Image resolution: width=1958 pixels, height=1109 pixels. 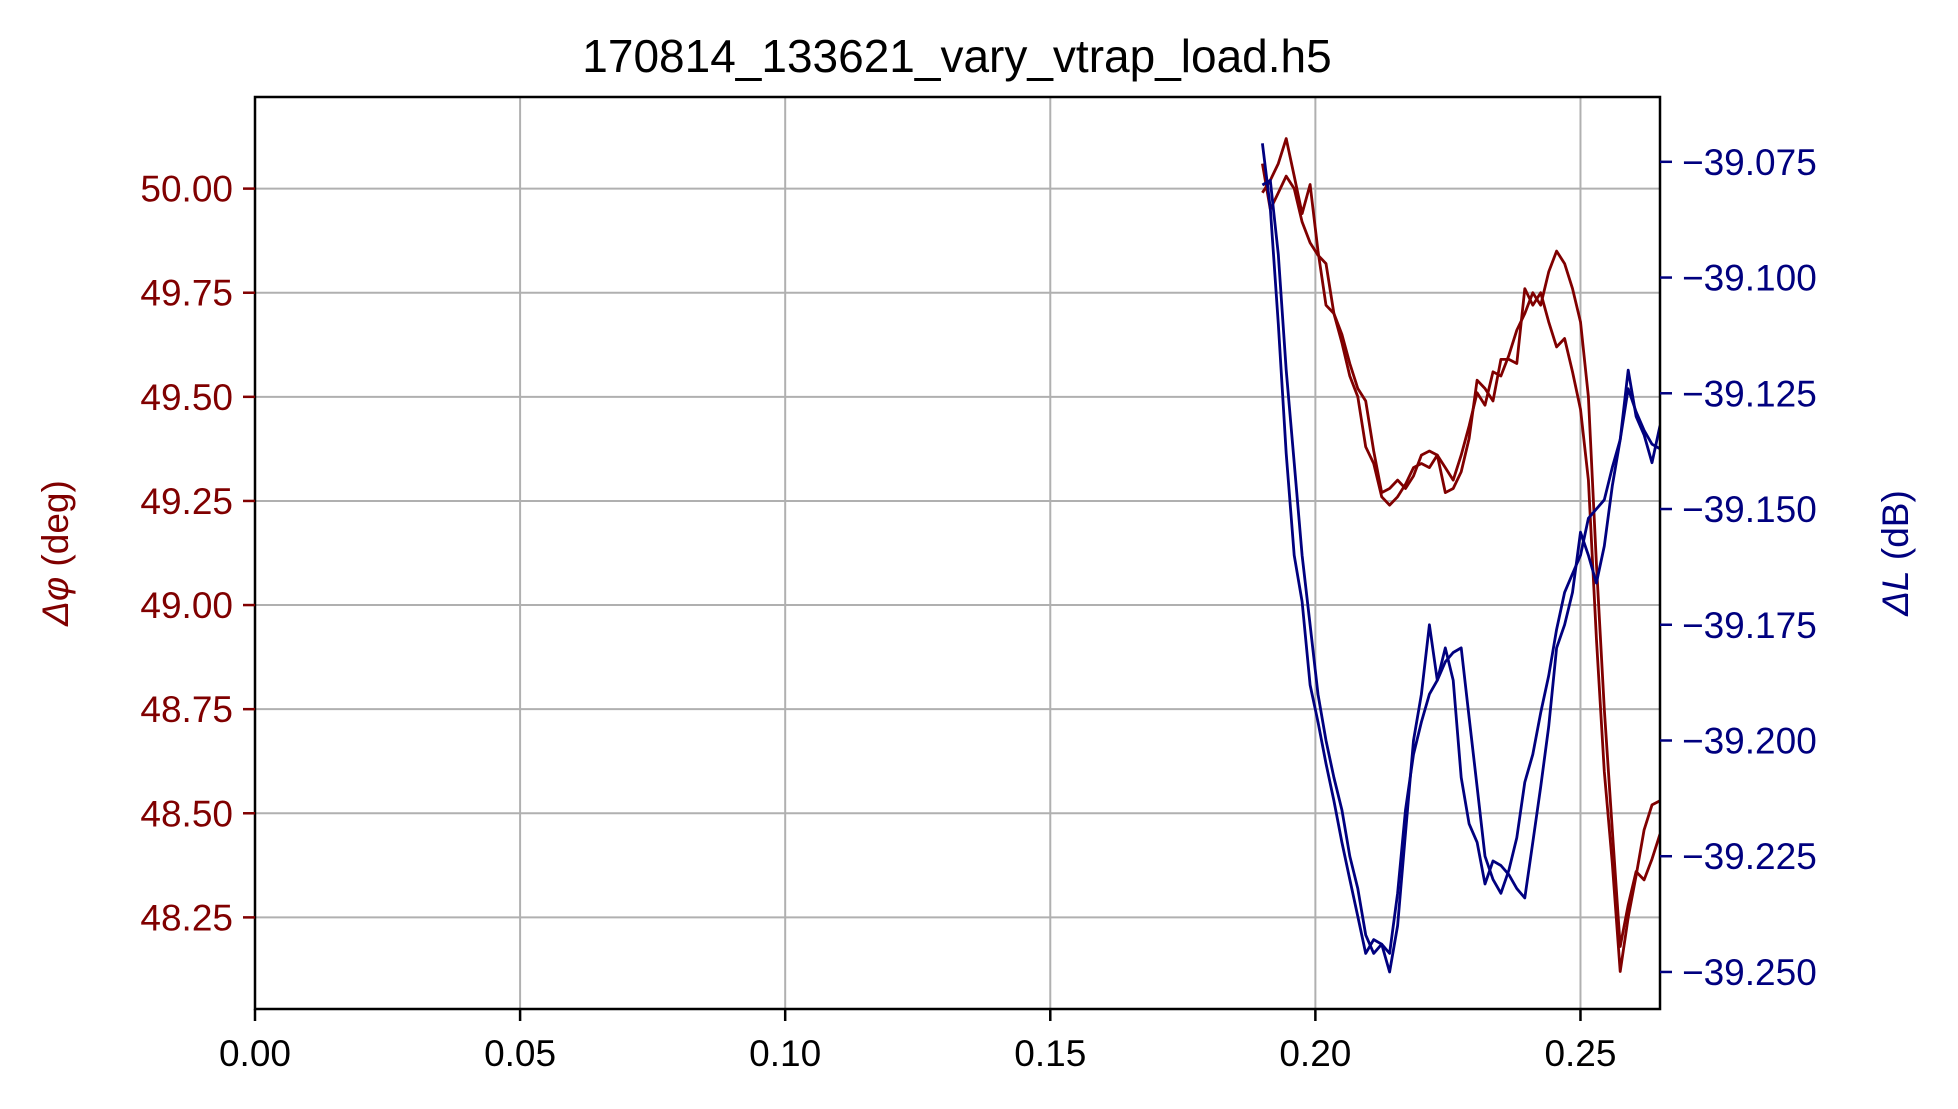 What do you see at coordinates (55, 523) in the screenshot?
I see `left-axis-unit: (deg)` at bounding box center [55, 523].